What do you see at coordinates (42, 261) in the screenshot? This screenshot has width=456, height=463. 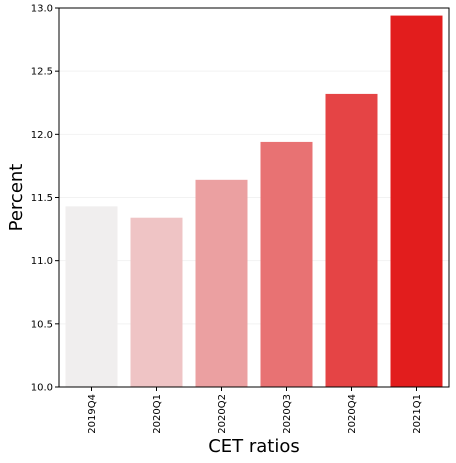 I see `y-tick-label: 11.0` at bounding box center [42, 261].